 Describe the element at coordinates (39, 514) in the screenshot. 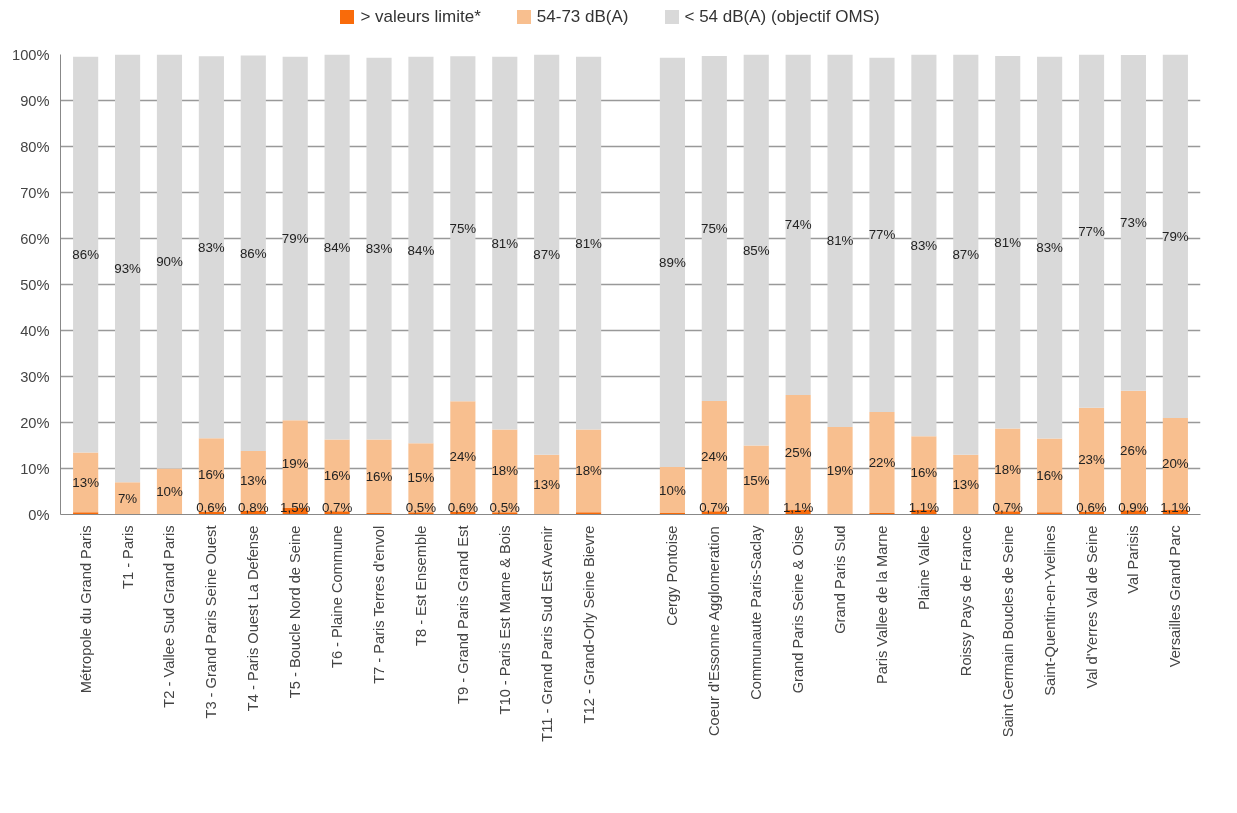

I see `y-tick-label: 0%` at that location.